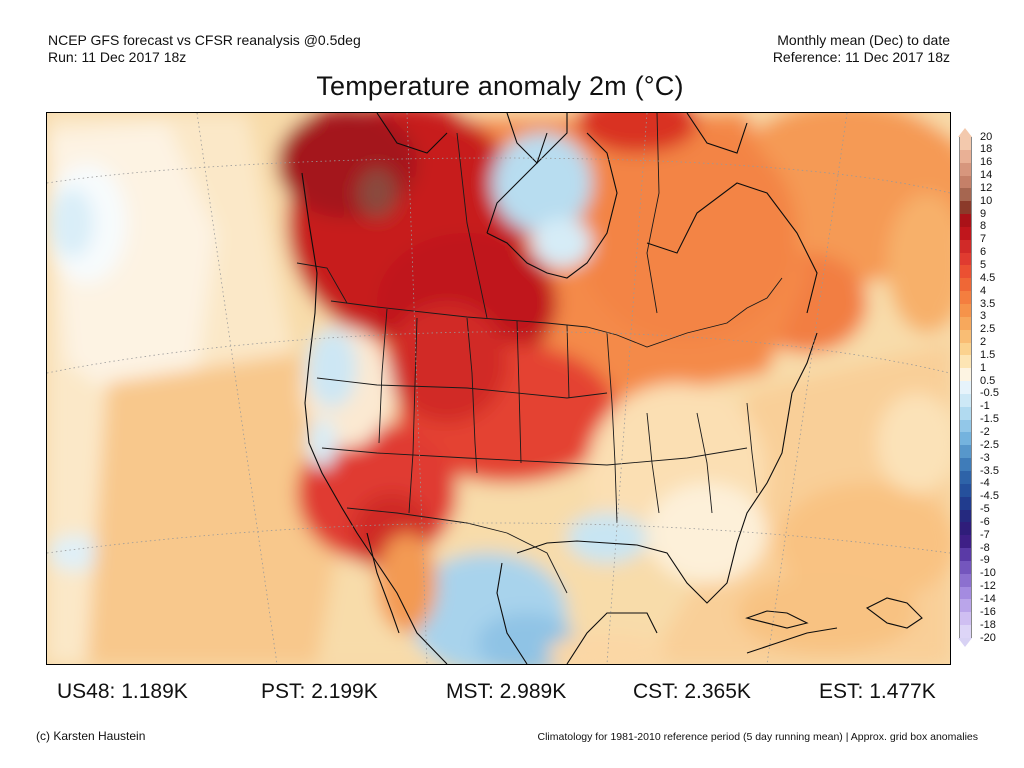 The width and height of the screenshot is (1024, 768). What do you see at coordinates (986, 175) in the screenshot?
I see `legend-label: 14` at bounding box center [986, 175].